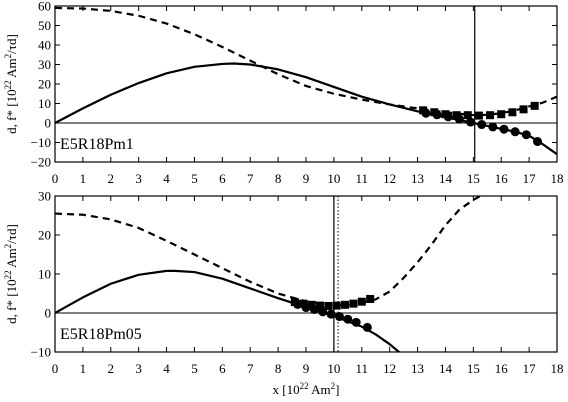 This screenshot has width=568, height=402. Describe the element at coordinates (101, 334) in the screenshot. I see `panel-label: E5R18Pm05` at that location.